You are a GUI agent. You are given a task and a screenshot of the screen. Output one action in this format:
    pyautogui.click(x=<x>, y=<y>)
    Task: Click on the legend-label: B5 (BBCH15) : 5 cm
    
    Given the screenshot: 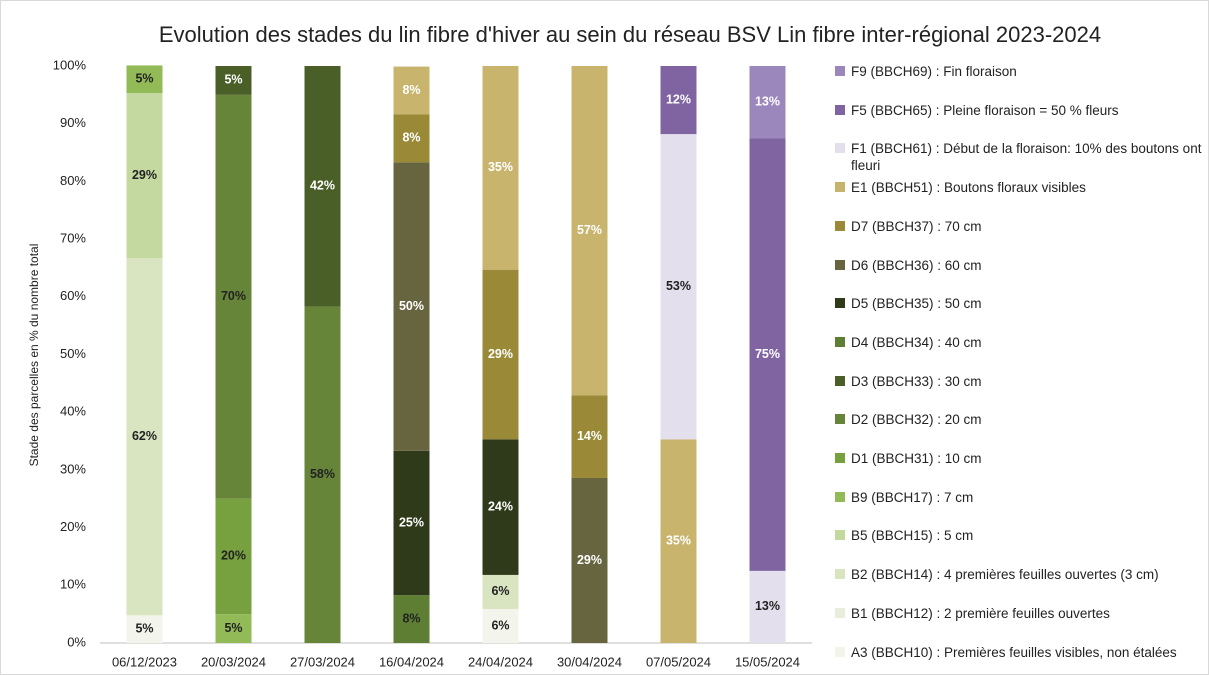 What is the action you would take?
    pyautogui.click(x=912, y=536)
    